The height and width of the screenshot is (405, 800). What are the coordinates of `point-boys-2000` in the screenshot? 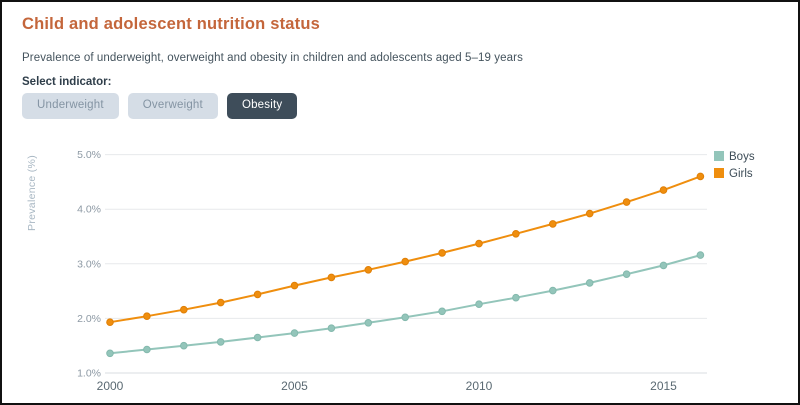 It's located at (110, 353).